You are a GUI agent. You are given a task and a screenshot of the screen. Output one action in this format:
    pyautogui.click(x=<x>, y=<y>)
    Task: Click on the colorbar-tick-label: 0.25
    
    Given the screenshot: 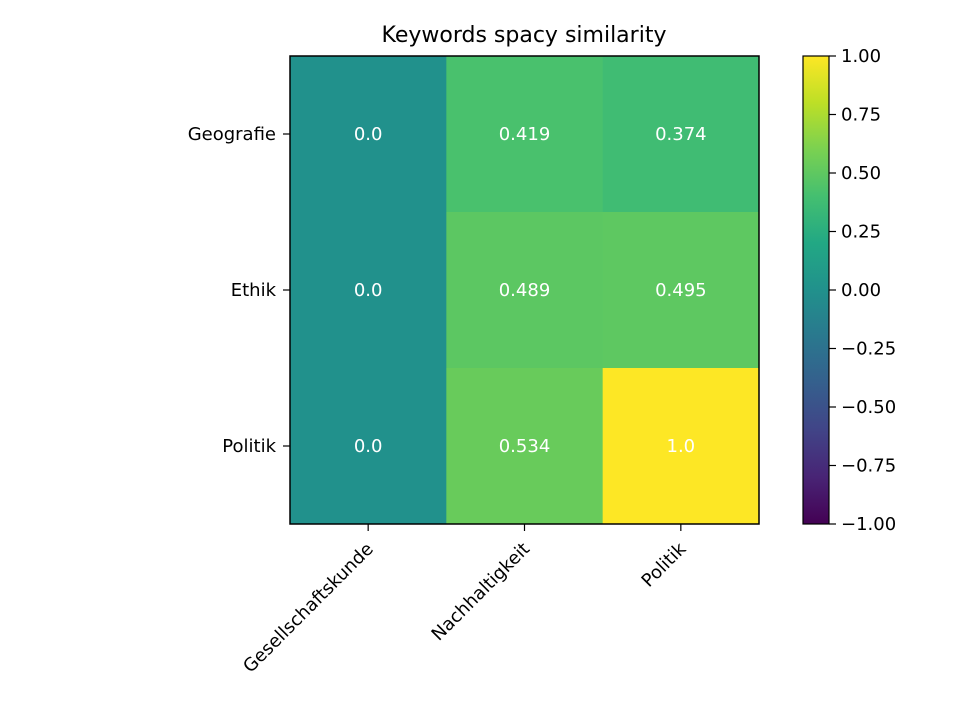 What is the action you would take?
    pyautogui.click(x=861, y=232)
    